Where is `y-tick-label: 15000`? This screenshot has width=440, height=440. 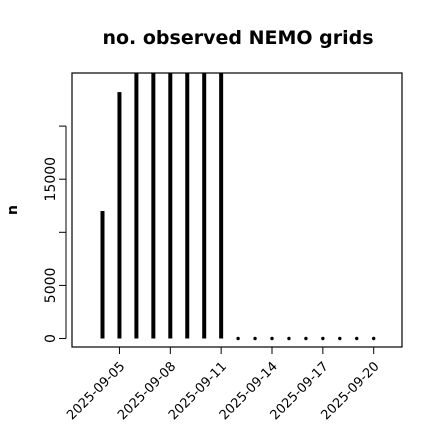 y-tick-label: 15000 is located at coordinates (51, 179).